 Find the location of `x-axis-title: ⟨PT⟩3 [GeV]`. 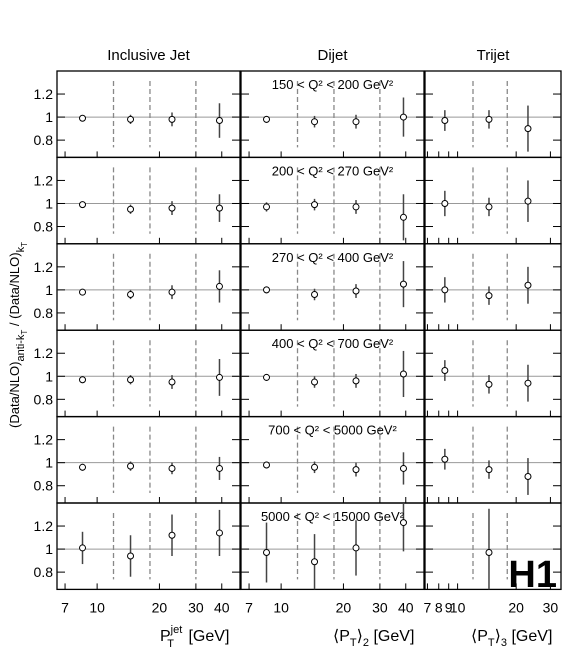

x-axis-title: ⟨PT⟩3 [GeV] is located at coordinates (511, 638).